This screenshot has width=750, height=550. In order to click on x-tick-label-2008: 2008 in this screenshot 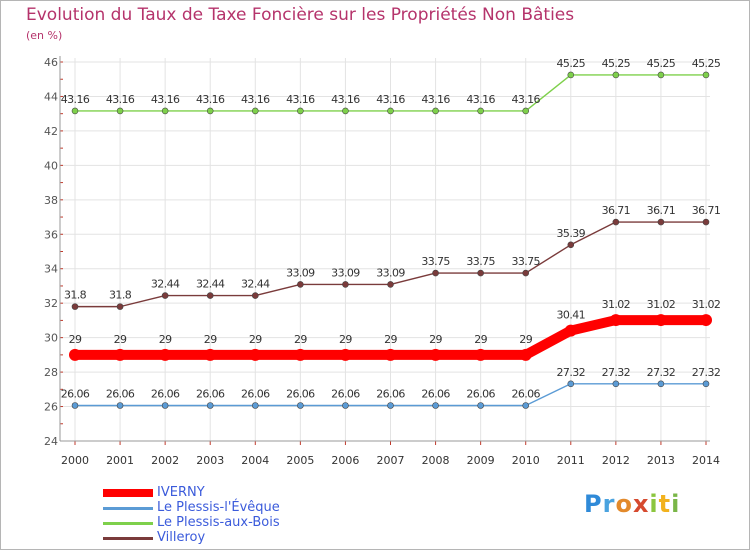, I will do `click(436, 460)`.